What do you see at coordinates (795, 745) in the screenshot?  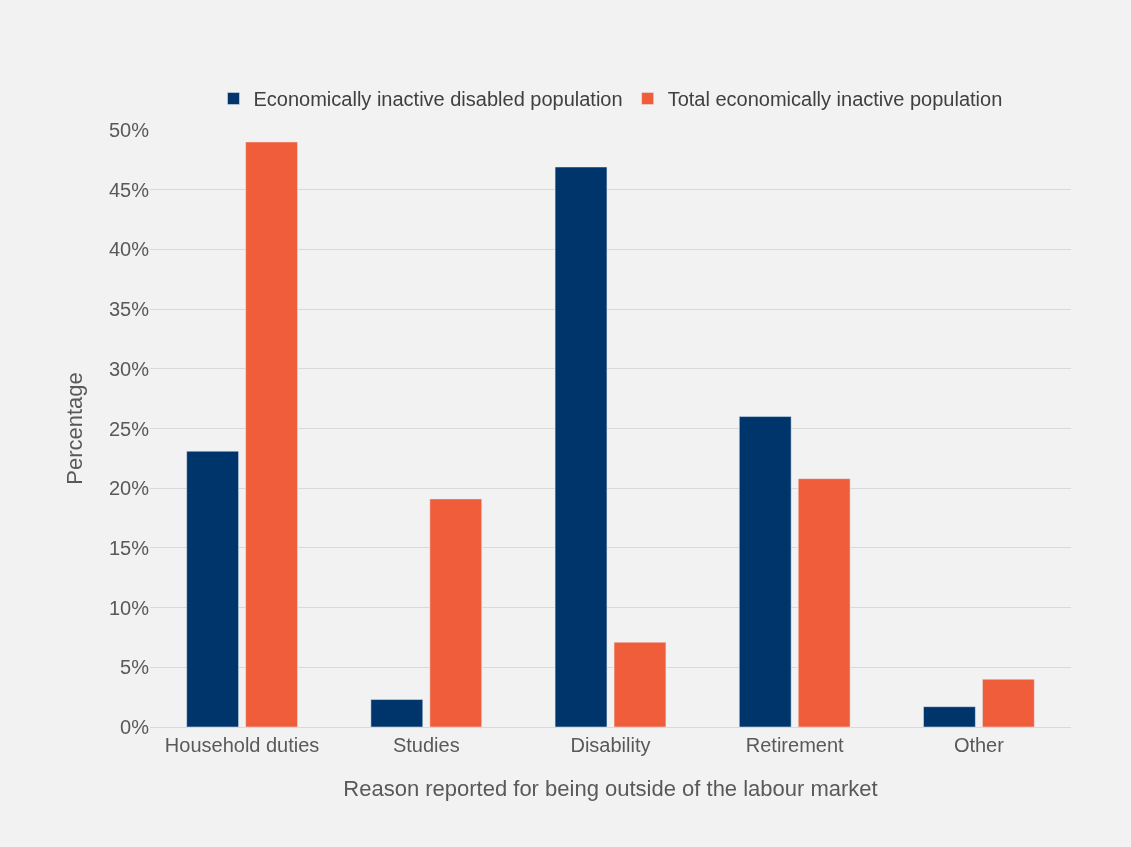 I see `x-tick-label: Retirement` at bounding box center [795, 745].